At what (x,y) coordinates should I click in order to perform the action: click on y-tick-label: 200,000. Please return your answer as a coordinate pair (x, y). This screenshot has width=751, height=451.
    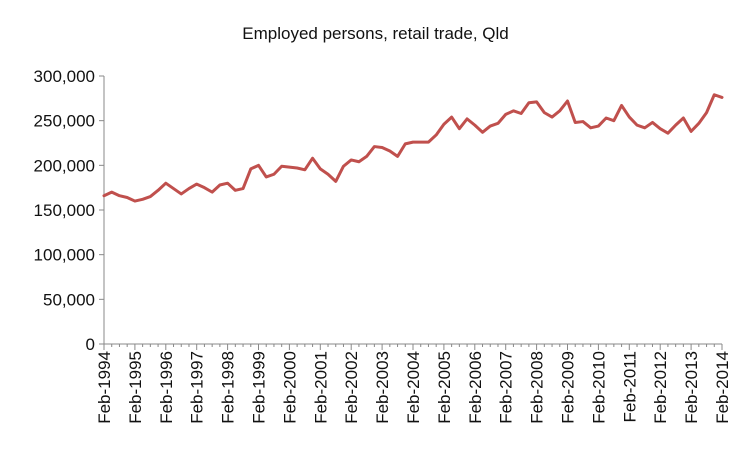
    Looking at the image, I should click on (64, 165).